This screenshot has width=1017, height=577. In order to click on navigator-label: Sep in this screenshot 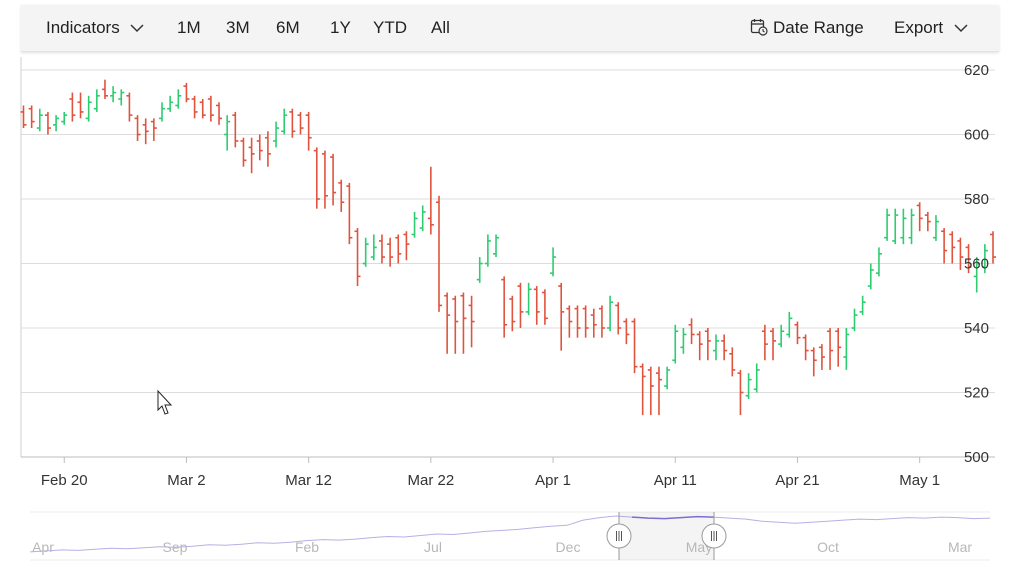, I will do `click(175, 547)`.